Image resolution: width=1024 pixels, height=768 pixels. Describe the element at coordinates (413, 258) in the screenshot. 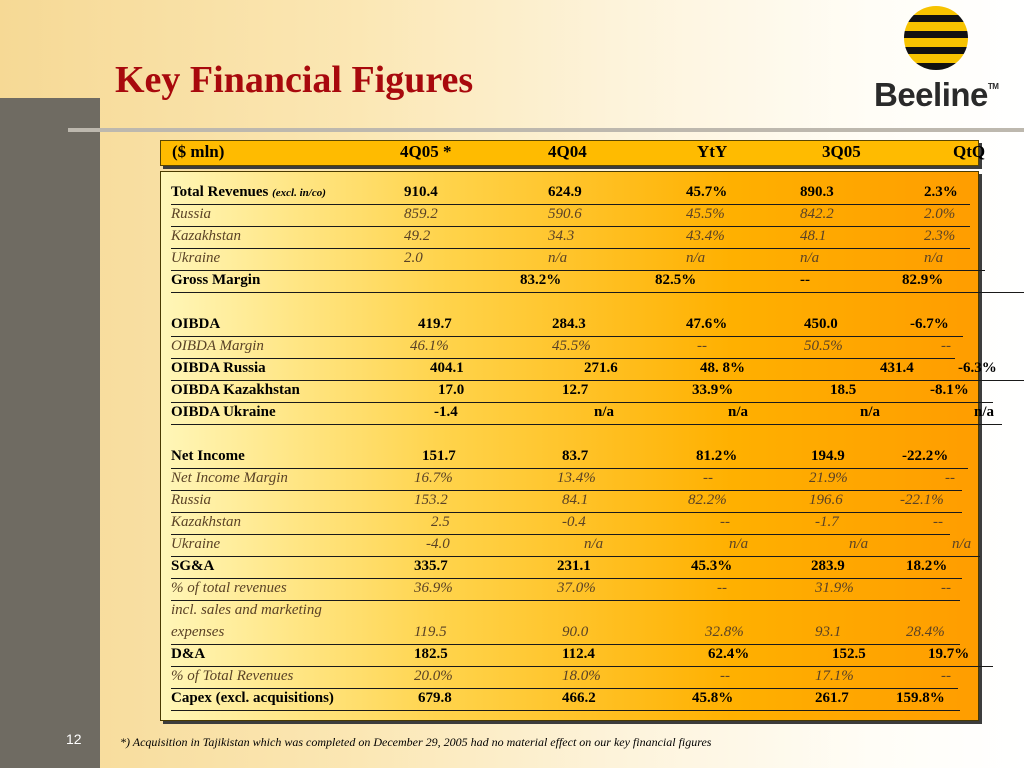

I see `table-cell: 2.0` at that location.